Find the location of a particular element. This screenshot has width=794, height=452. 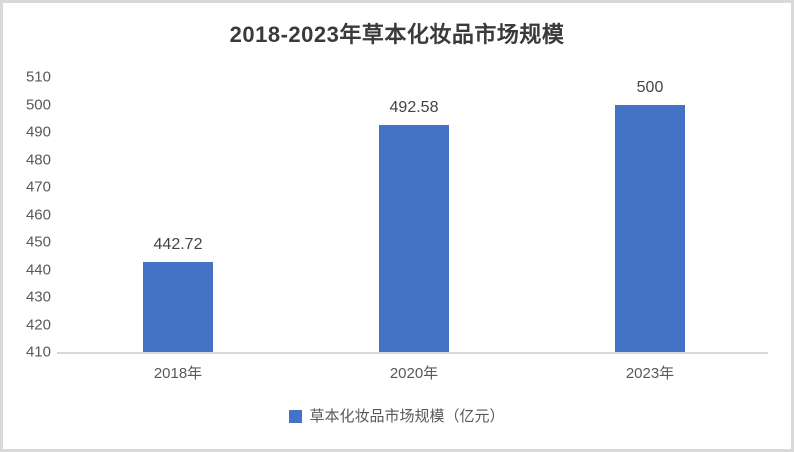

y-tick-label: 440 is located at coordinates (38, 269).